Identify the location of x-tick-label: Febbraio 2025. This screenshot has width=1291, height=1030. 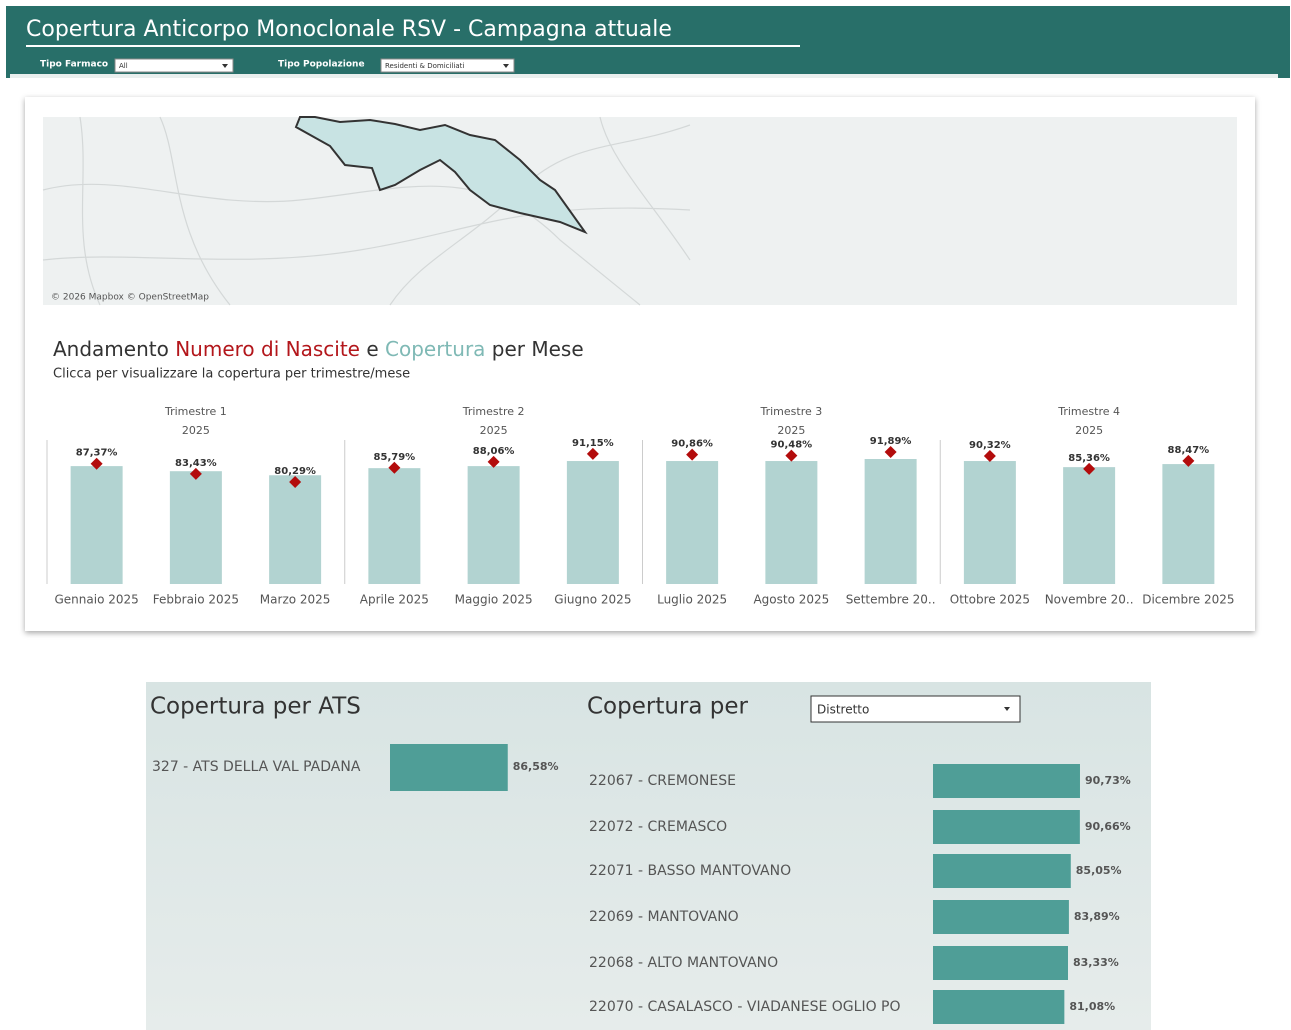
(196, 600).